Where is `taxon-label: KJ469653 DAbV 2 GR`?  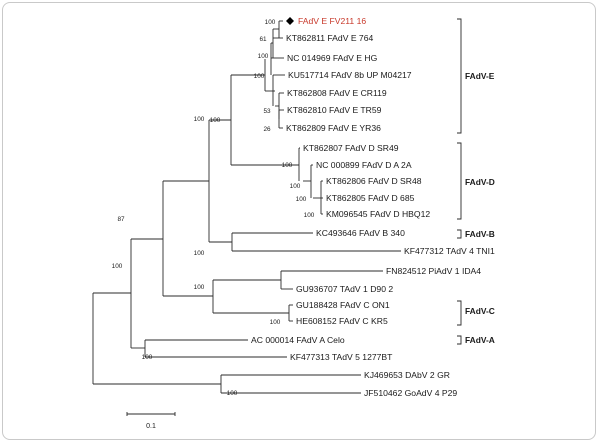
taxon-label: KJ469653 DAbV 2 GR is located at coordinates (407, 375).